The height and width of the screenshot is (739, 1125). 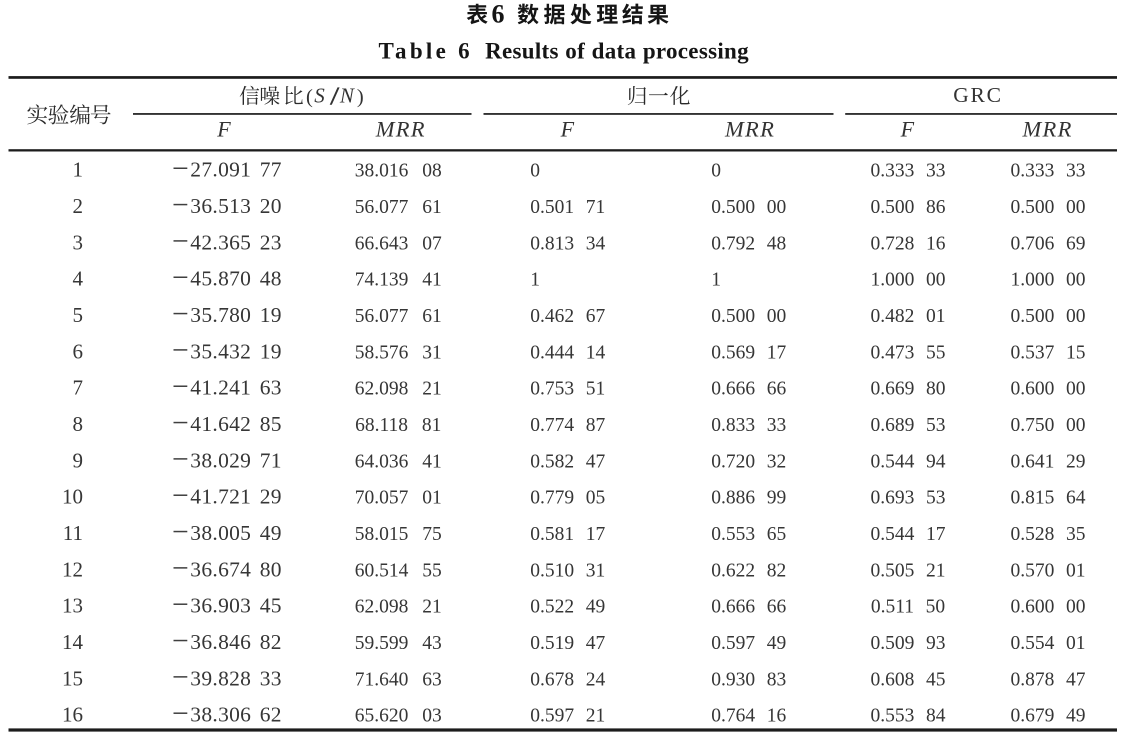 What do you see at coordinates (398, 716) in the screenshot?
I see `svg-text: 65.620 03` at bounding box center [398, 716].